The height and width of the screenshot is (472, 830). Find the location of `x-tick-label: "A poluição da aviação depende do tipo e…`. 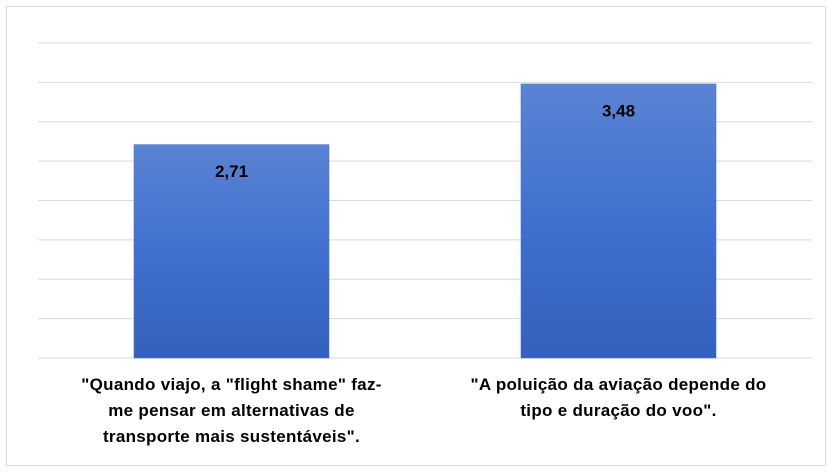

x-tick-label: "A poluição da aviação depende do tipo e… is located at coordinates (618, 397).